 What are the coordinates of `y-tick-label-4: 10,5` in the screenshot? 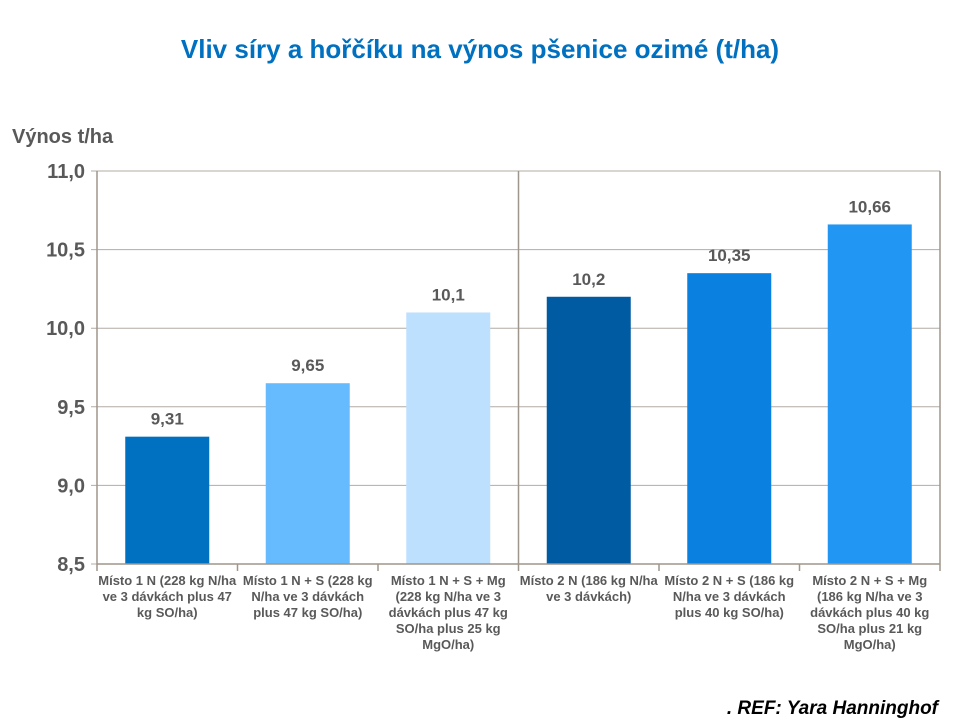 It's located at (65, 251).